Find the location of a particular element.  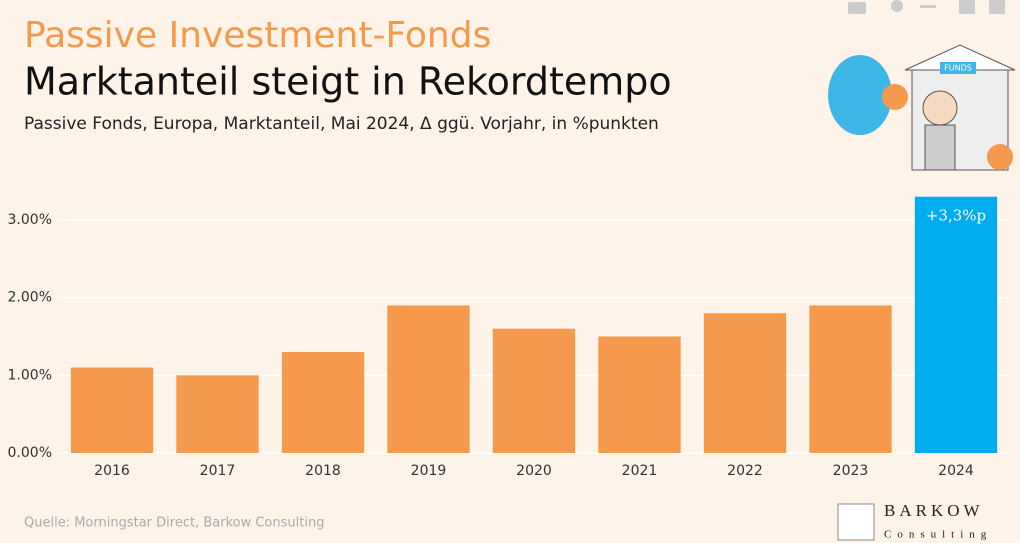

y-tick-label: 0.00% is located at coordinates (30, 453).